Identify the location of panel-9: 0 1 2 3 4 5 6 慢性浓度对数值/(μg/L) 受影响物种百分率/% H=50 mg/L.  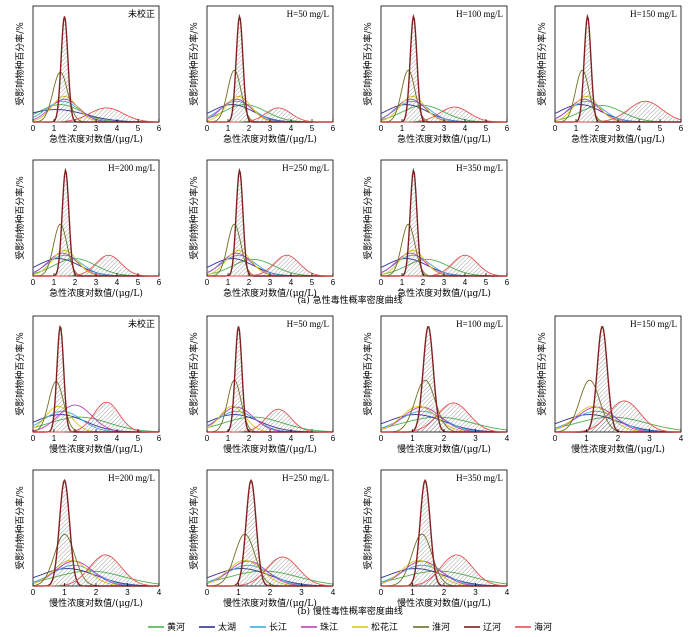
(262, 385).